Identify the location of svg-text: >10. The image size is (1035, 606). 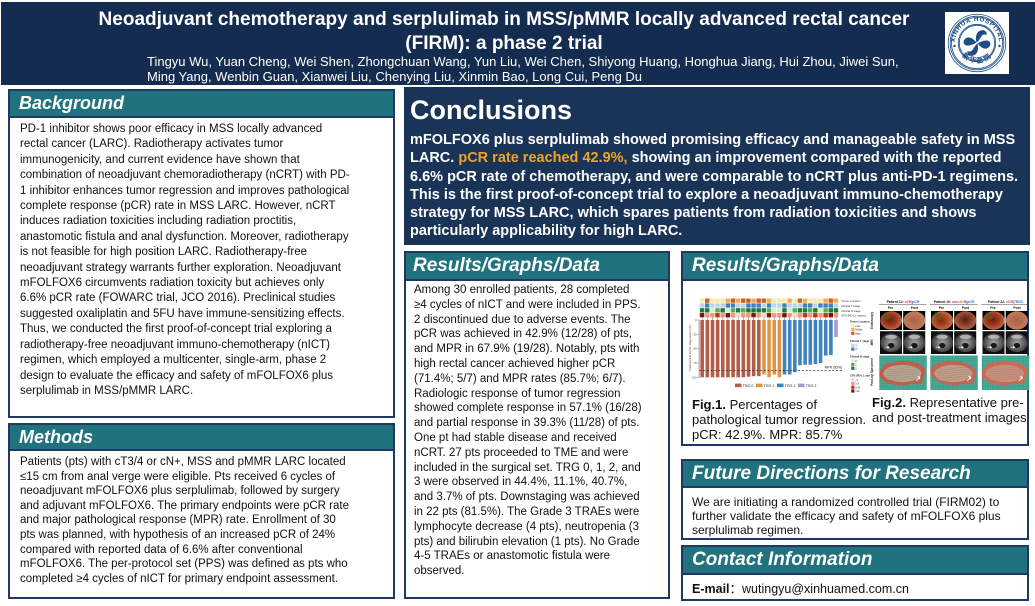
(857, 391).